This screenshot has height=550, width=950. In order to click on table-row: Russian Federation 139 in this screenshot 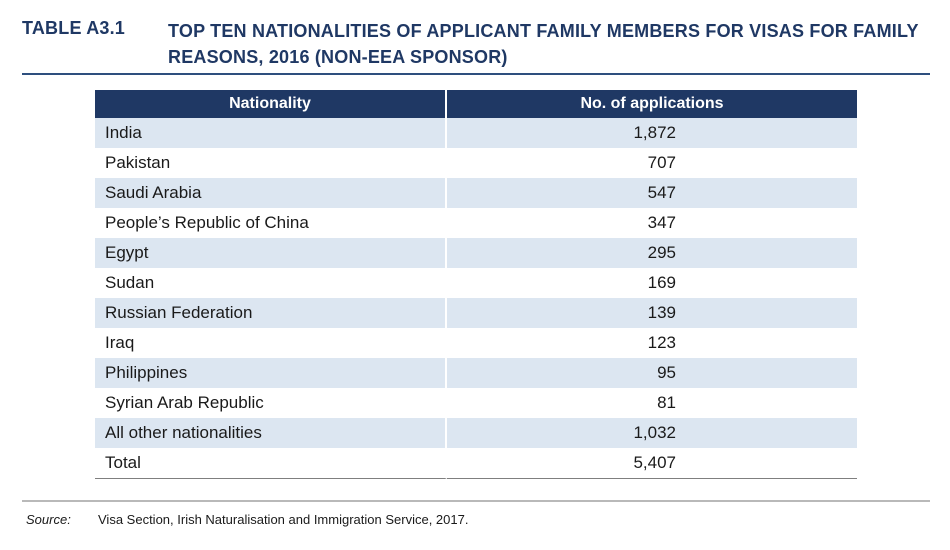, I will do `click(476, 313)`.